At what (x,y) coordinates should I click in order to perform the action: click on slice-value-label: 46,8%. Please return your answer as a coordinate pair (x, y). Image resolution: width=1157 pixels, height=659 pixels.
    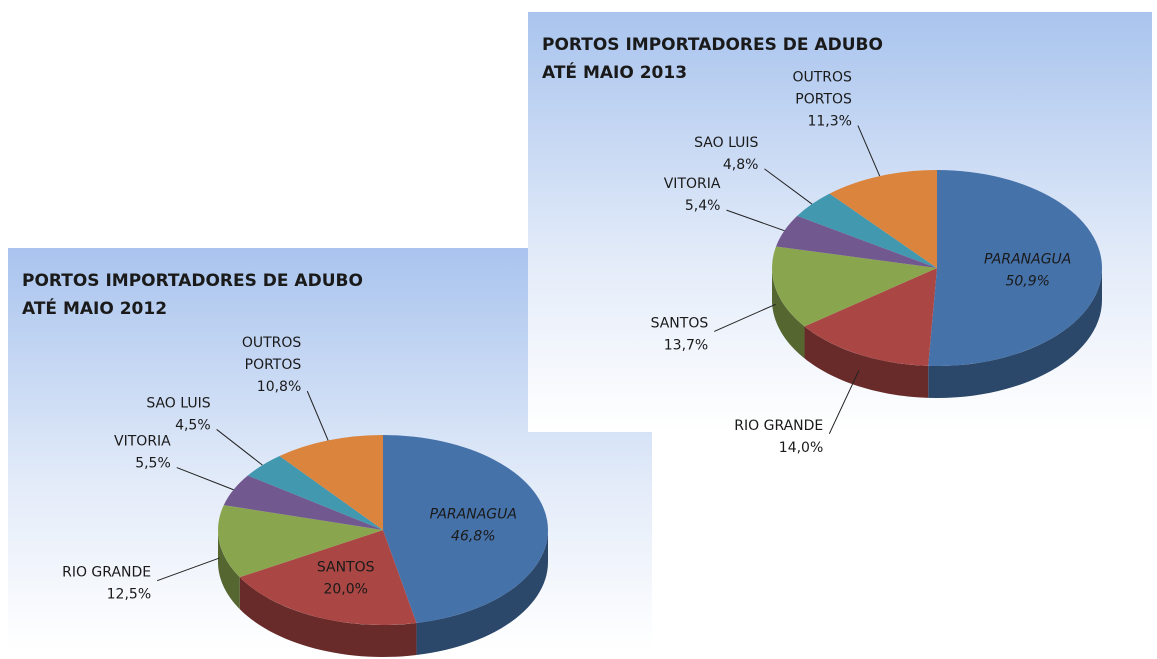
    Looking at the image, I should click on (473, 537).